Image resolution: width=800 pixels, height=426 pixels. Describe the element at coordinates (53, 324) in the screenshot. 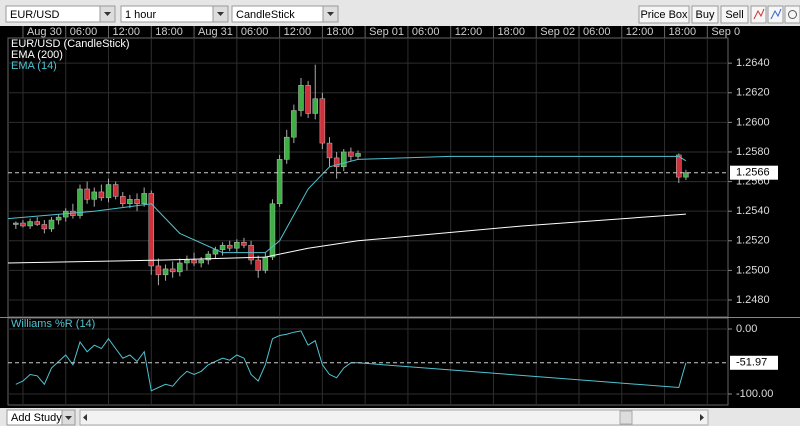

I see `chart-title: Williams %R (14)` at that location.